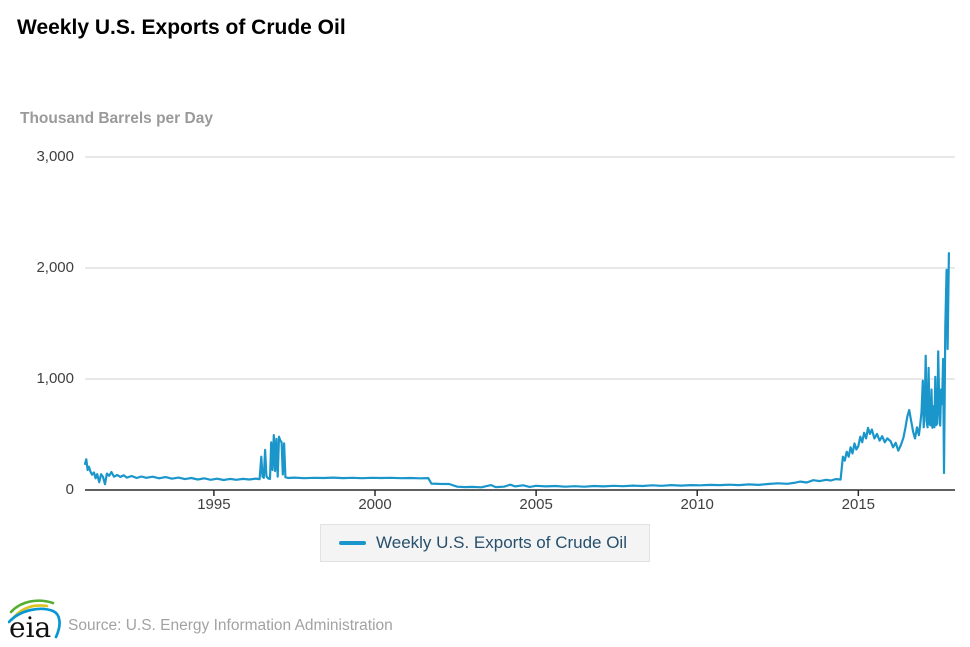 This screenshot has height=647, width=970. I want to click on eia-logo: eia, so click(34, 621).